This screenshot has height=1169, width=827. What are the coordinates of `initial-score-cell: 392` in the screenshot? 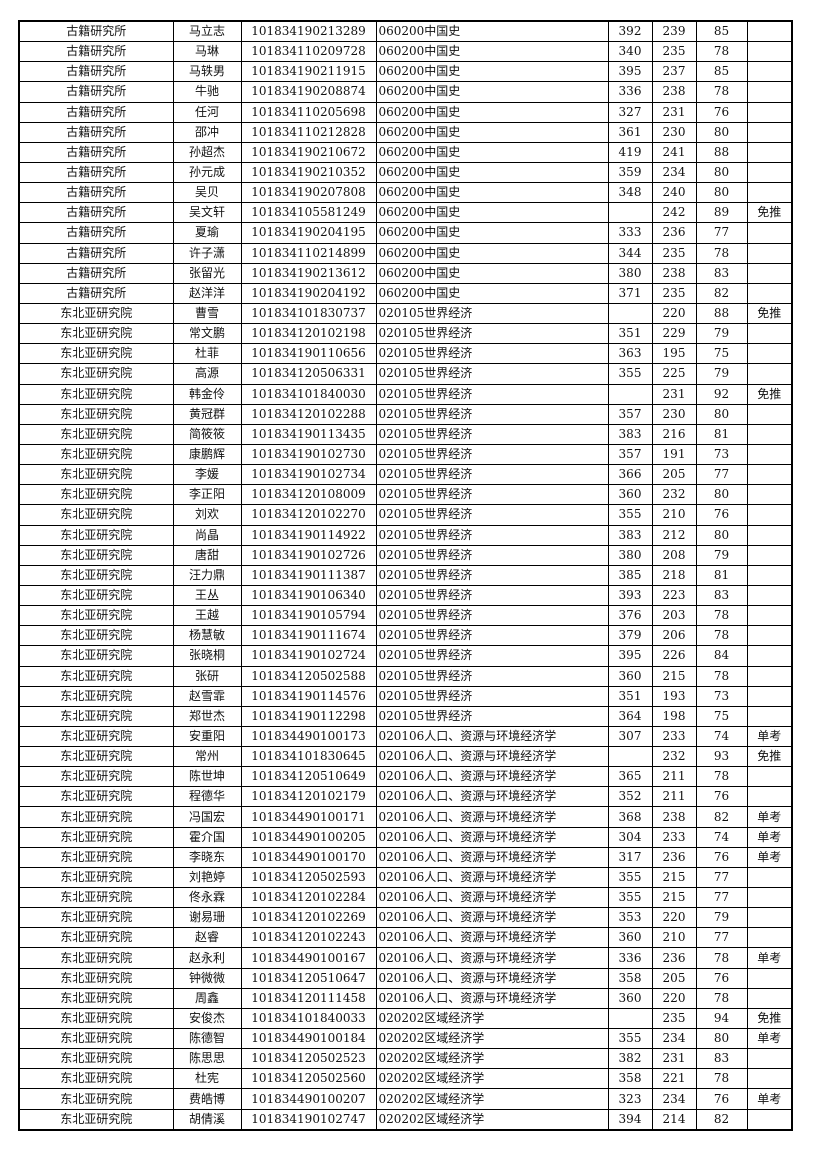 It's located at (630, 31).